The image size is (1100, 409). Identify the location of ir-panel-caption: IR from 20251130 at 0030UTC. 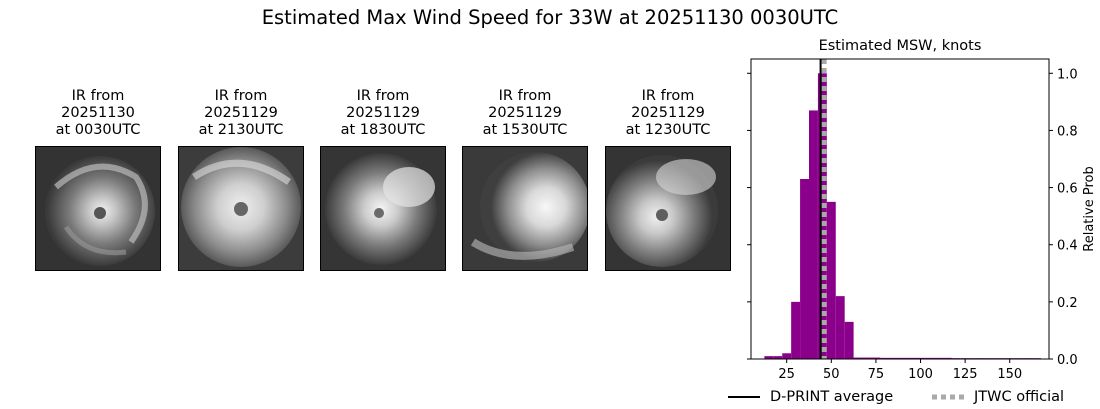
(98, 113).